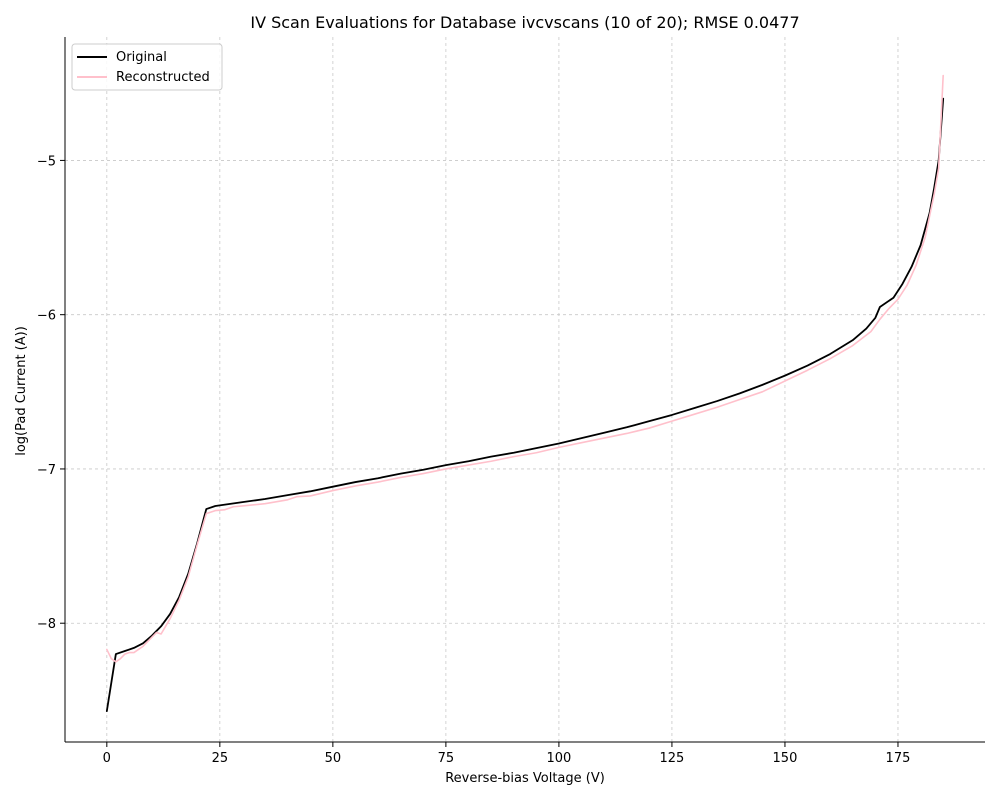  What do you see at coordinates (333, 758) in the screenshot?
I see `x-tick-label: 50` at bounding box center [333, 758].